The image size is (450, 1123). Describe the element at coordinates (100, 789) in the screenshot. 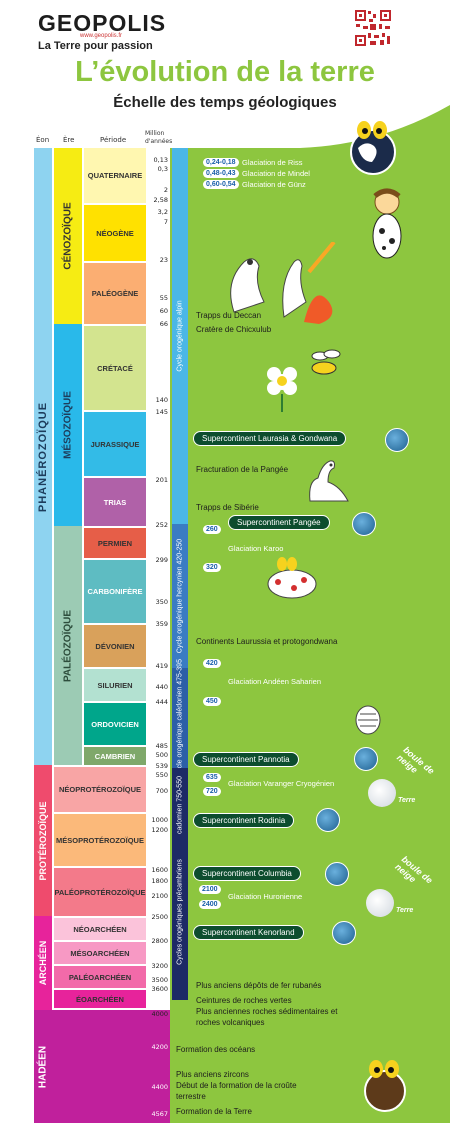

I see `period-neoproterozoique: NÉOPROTÉROZOÏQUE` at that location.